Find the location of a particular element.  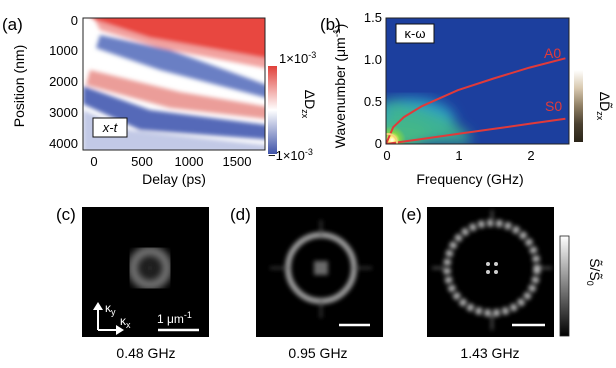

panel-e-label: (e) is located at coordinates (411, 214).